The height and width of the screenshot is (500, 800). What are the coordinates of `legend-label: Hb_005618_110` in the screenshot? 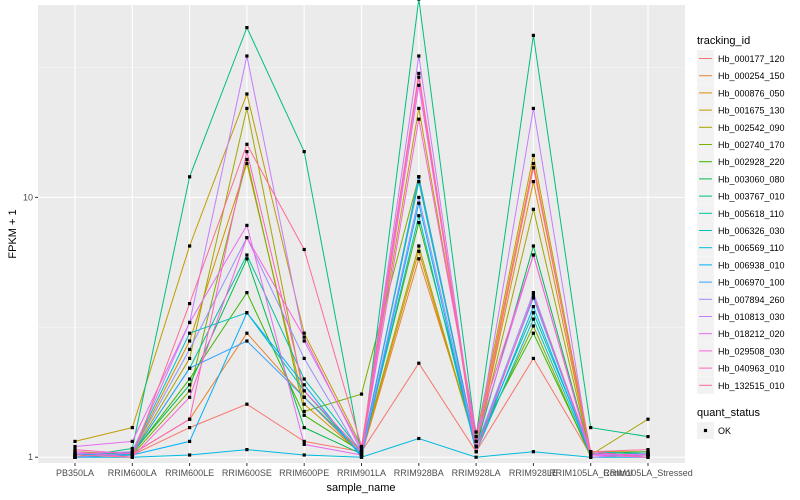 It's located at (751, 214).